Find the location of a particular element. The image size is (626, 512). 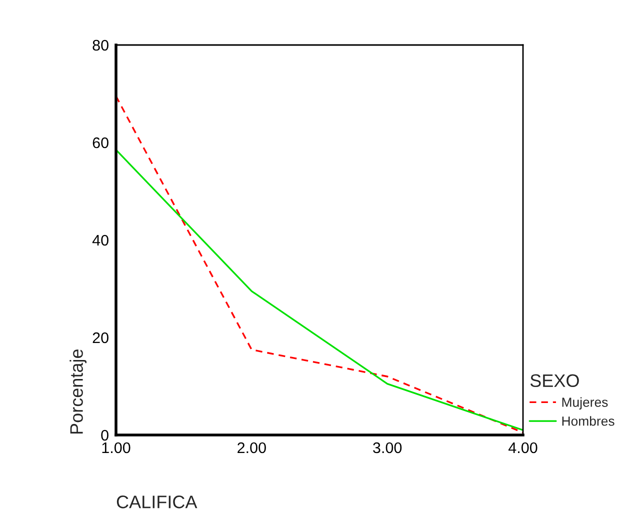

legend-title: SEXO is located at coordinates (554, 381).